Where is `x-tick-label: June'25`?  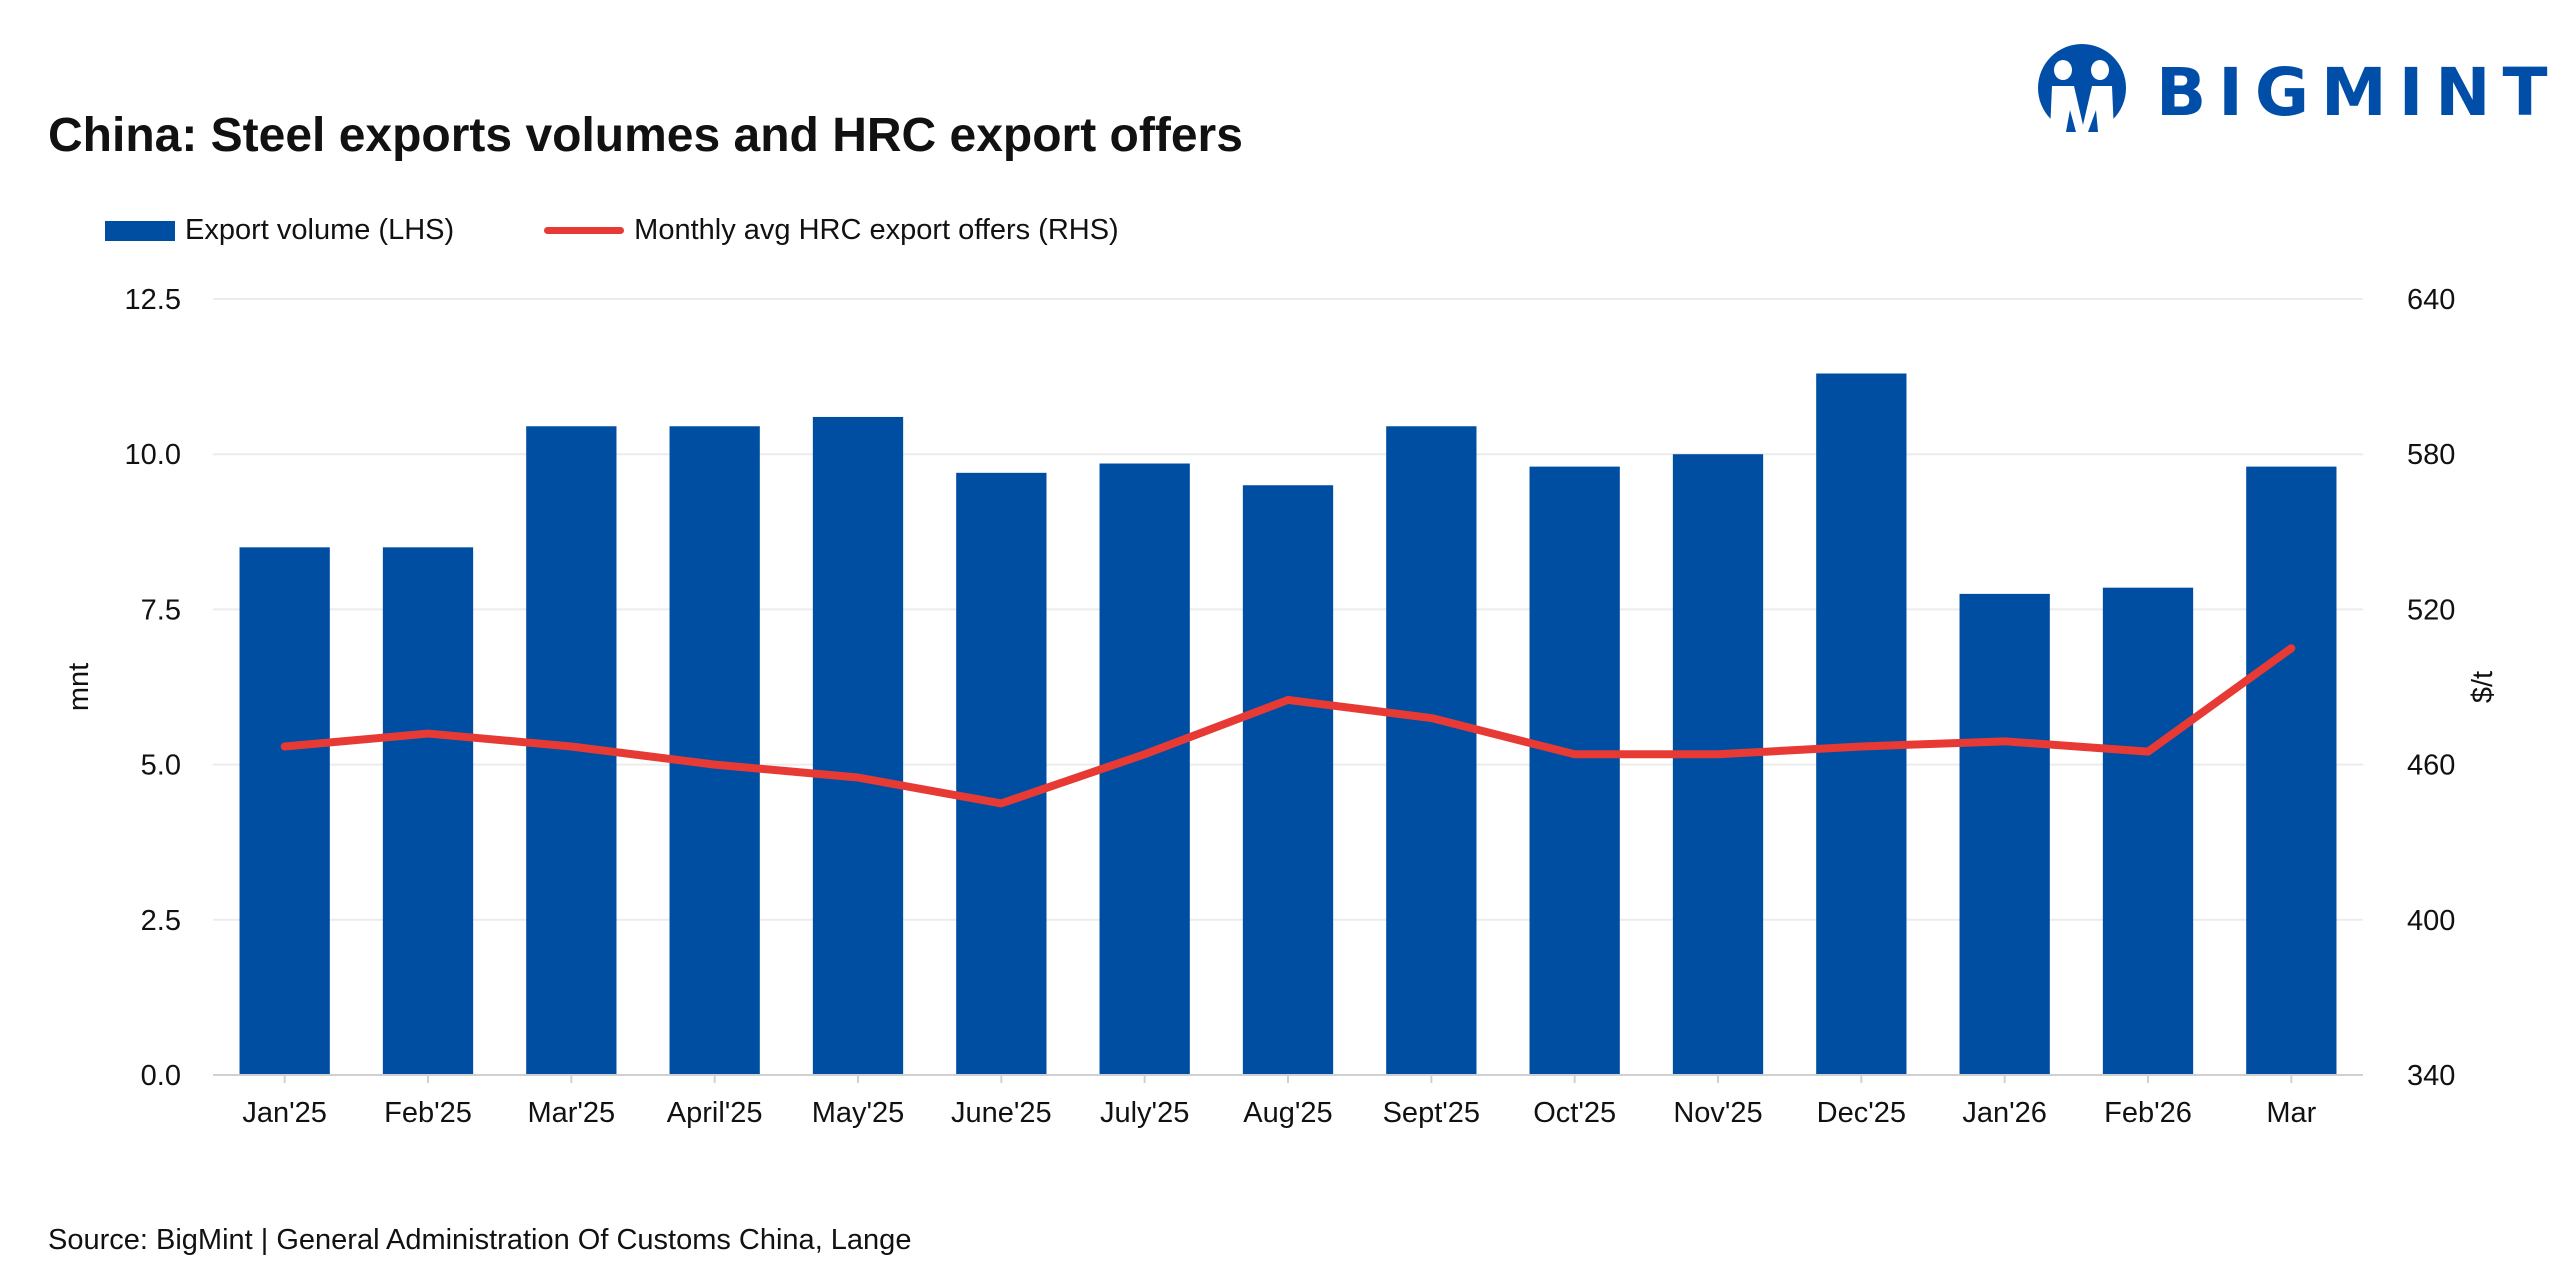
x-tick-label: June'25 is located at coordinates (1001, 1113).